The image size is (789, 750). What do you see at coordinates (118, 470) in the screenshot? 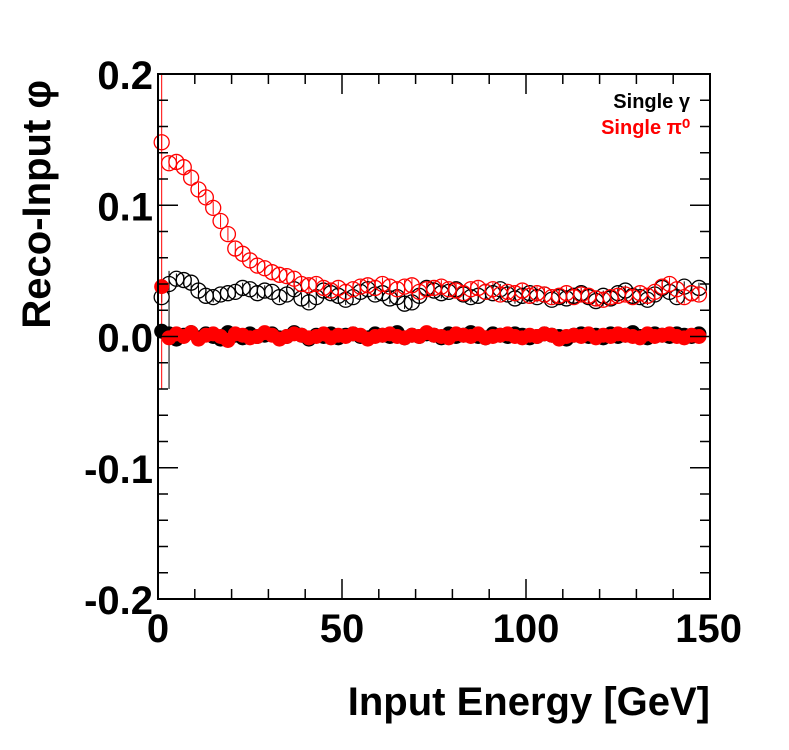
I see `y-tick-label: -0.1` at bounding box center [118, 470].